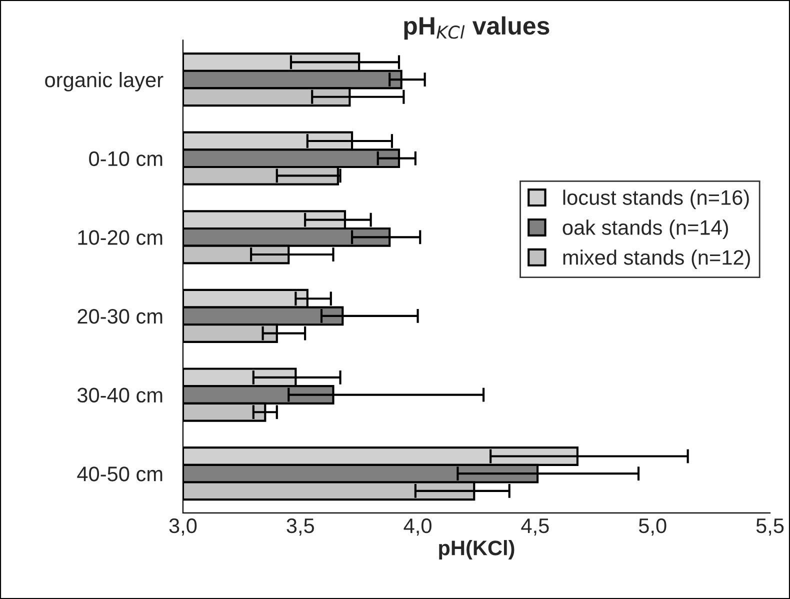 The height and width of the screenshot is (599, 790). I want to click on x-tick-label: 3,0, so click(183, 527).